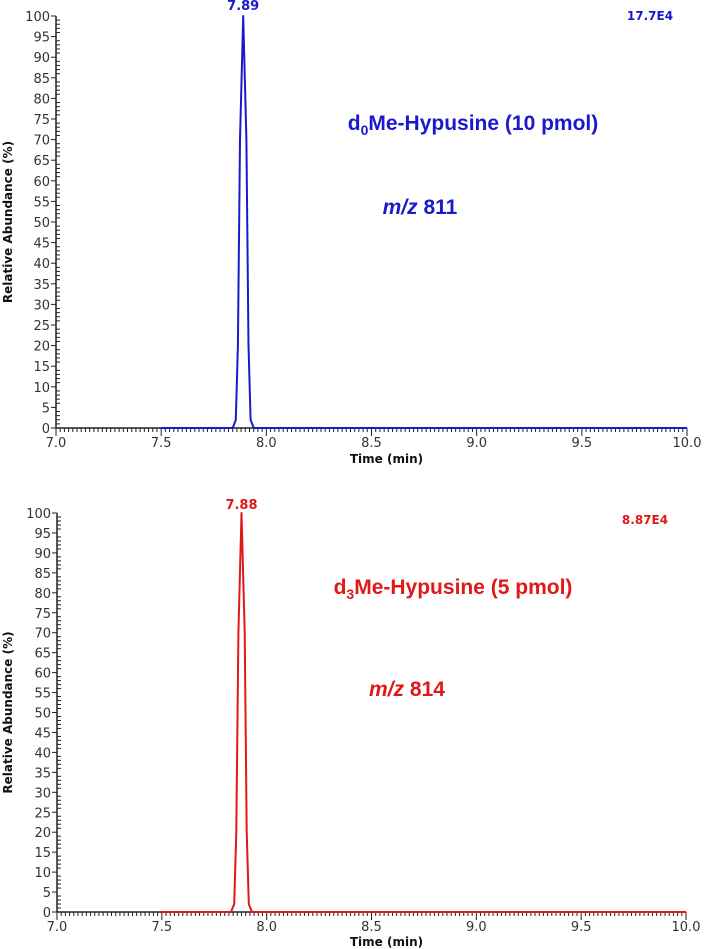 The width and height of the screenshot is (707, 949). What do you see at coordinates (241, 505) in the screenshot?
I see `peak-label: 7.88` at bounding box center [241, 505].